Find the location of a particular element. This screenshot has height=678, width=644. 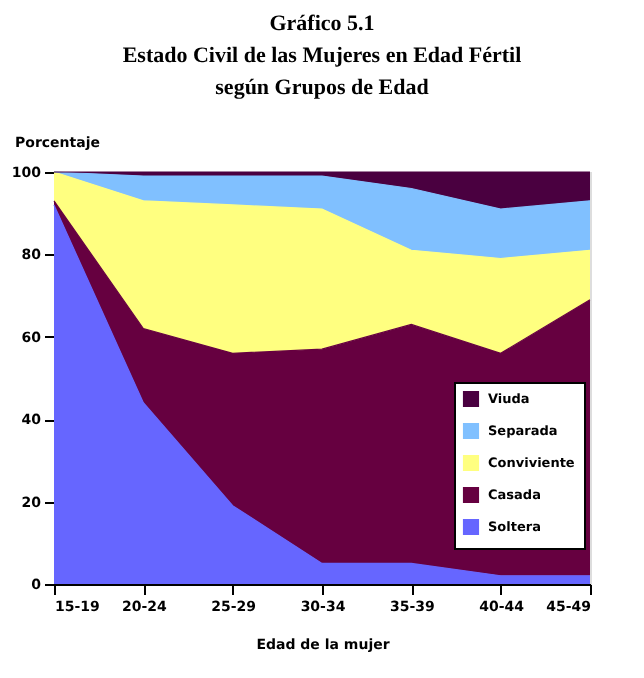

text: Gráfico 5.1 is located at coordinates (322, 24).